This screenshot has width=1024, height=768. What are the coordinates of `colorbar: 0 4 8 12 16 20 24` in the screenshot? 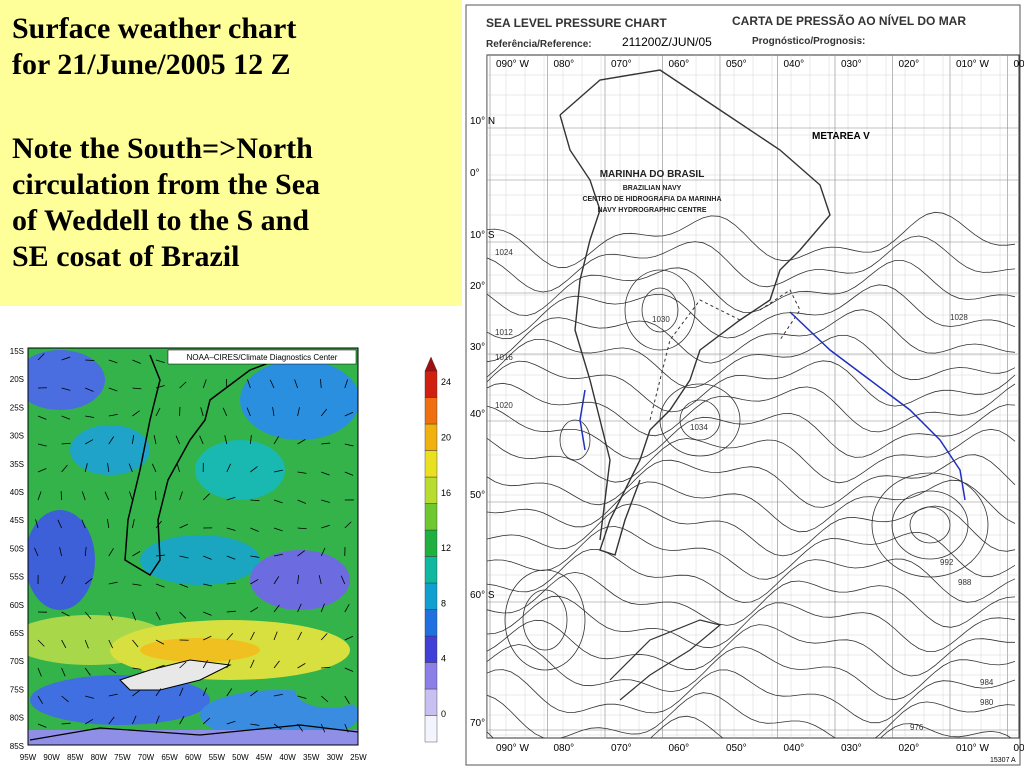 It's located at (437, 549).